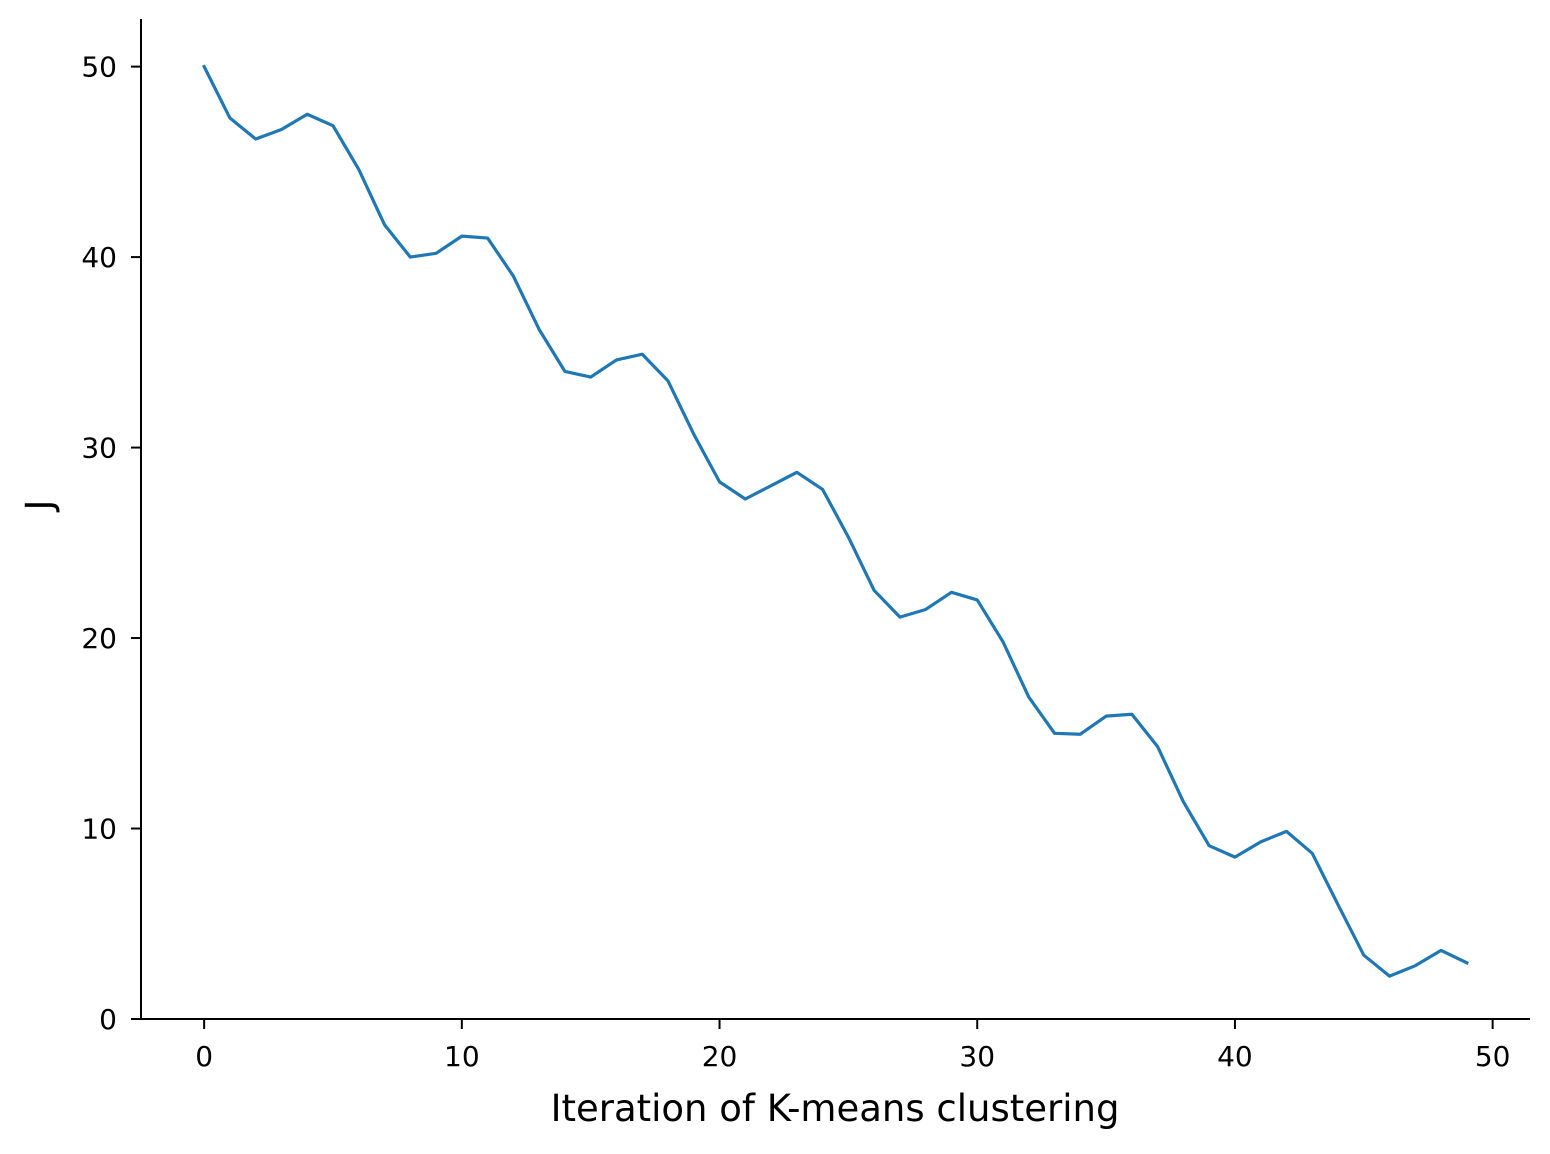 Image resolution: width=1550 pixels, height=1154 pixels. What do you see at coordinates (39, 506) in the screenshot?
I see `y-axis-title: J` at bounding box center [39, 506].